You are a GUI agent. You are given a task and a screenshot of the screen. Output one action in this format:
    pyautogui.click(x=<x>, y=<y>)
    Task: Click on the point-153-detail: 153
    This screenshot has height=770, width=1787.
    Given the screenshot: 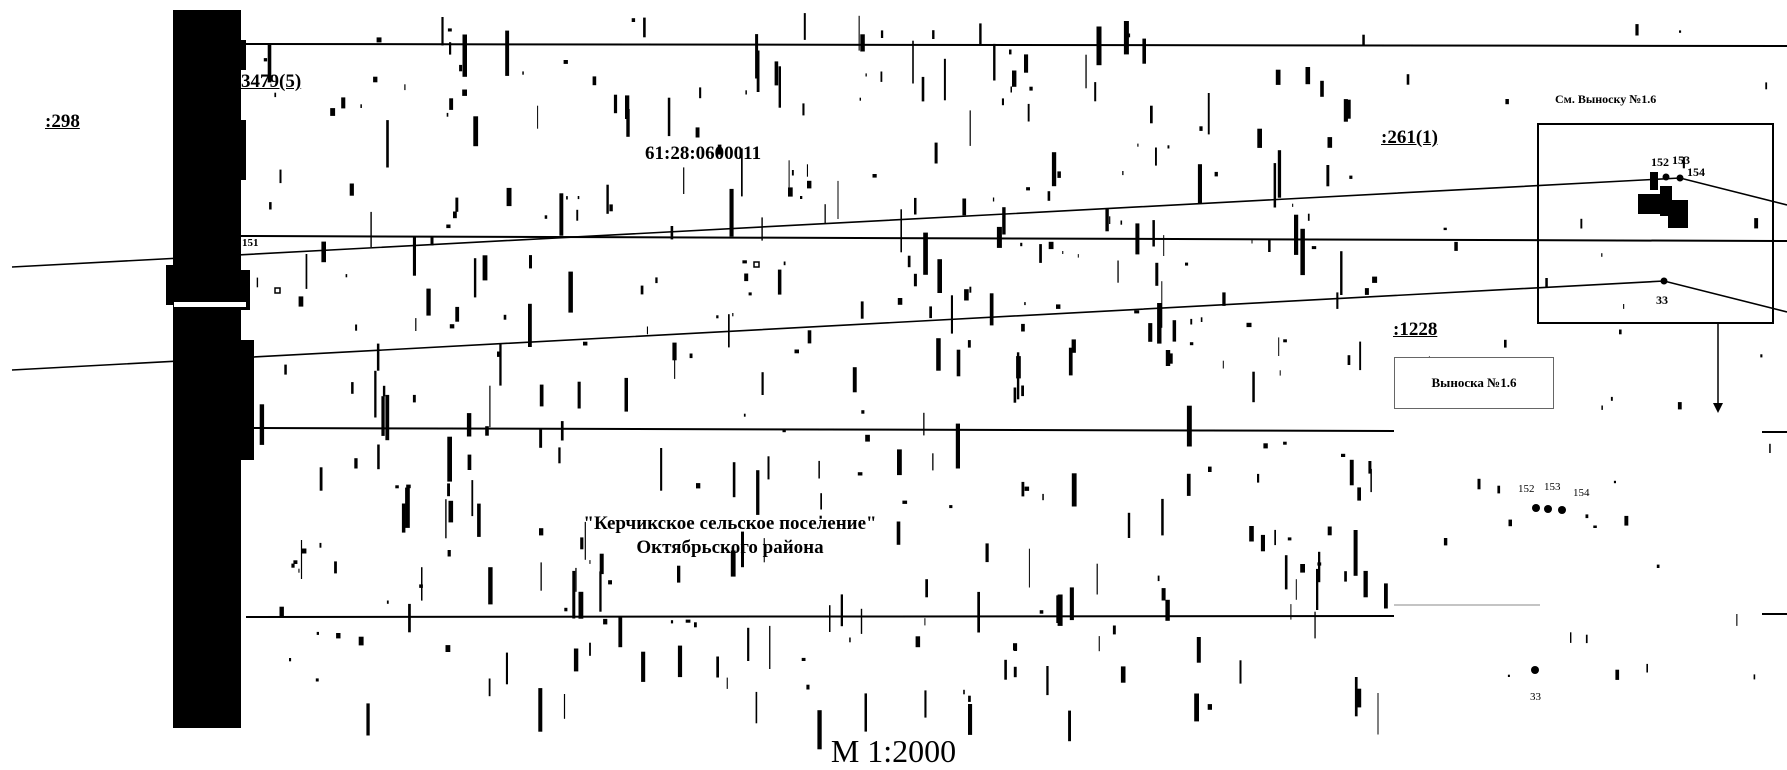 What is the action you would take?
    pyautogui.click(x=1552, y=487)
    